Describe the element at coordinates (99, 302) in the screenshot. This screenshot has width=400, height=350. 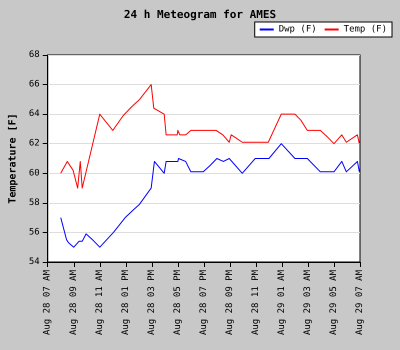
I see `x-tick-label: Aug 28 11 AM` at that location.